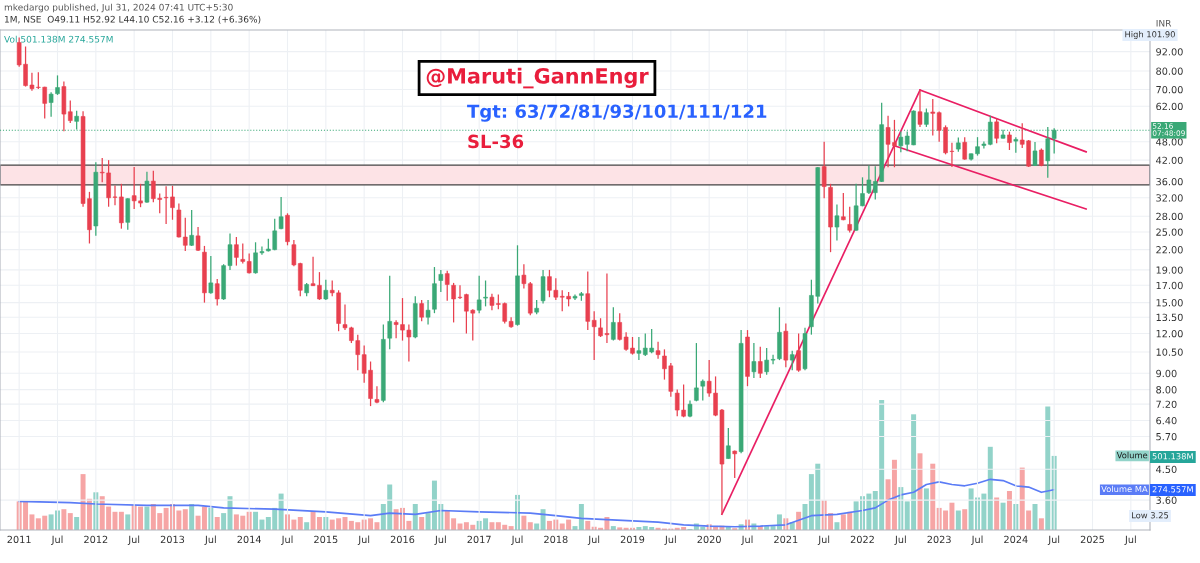  Describe the element at coordinates (1169, 181) in the screenshot. I see `y-tick-label: 36.00` at that location.